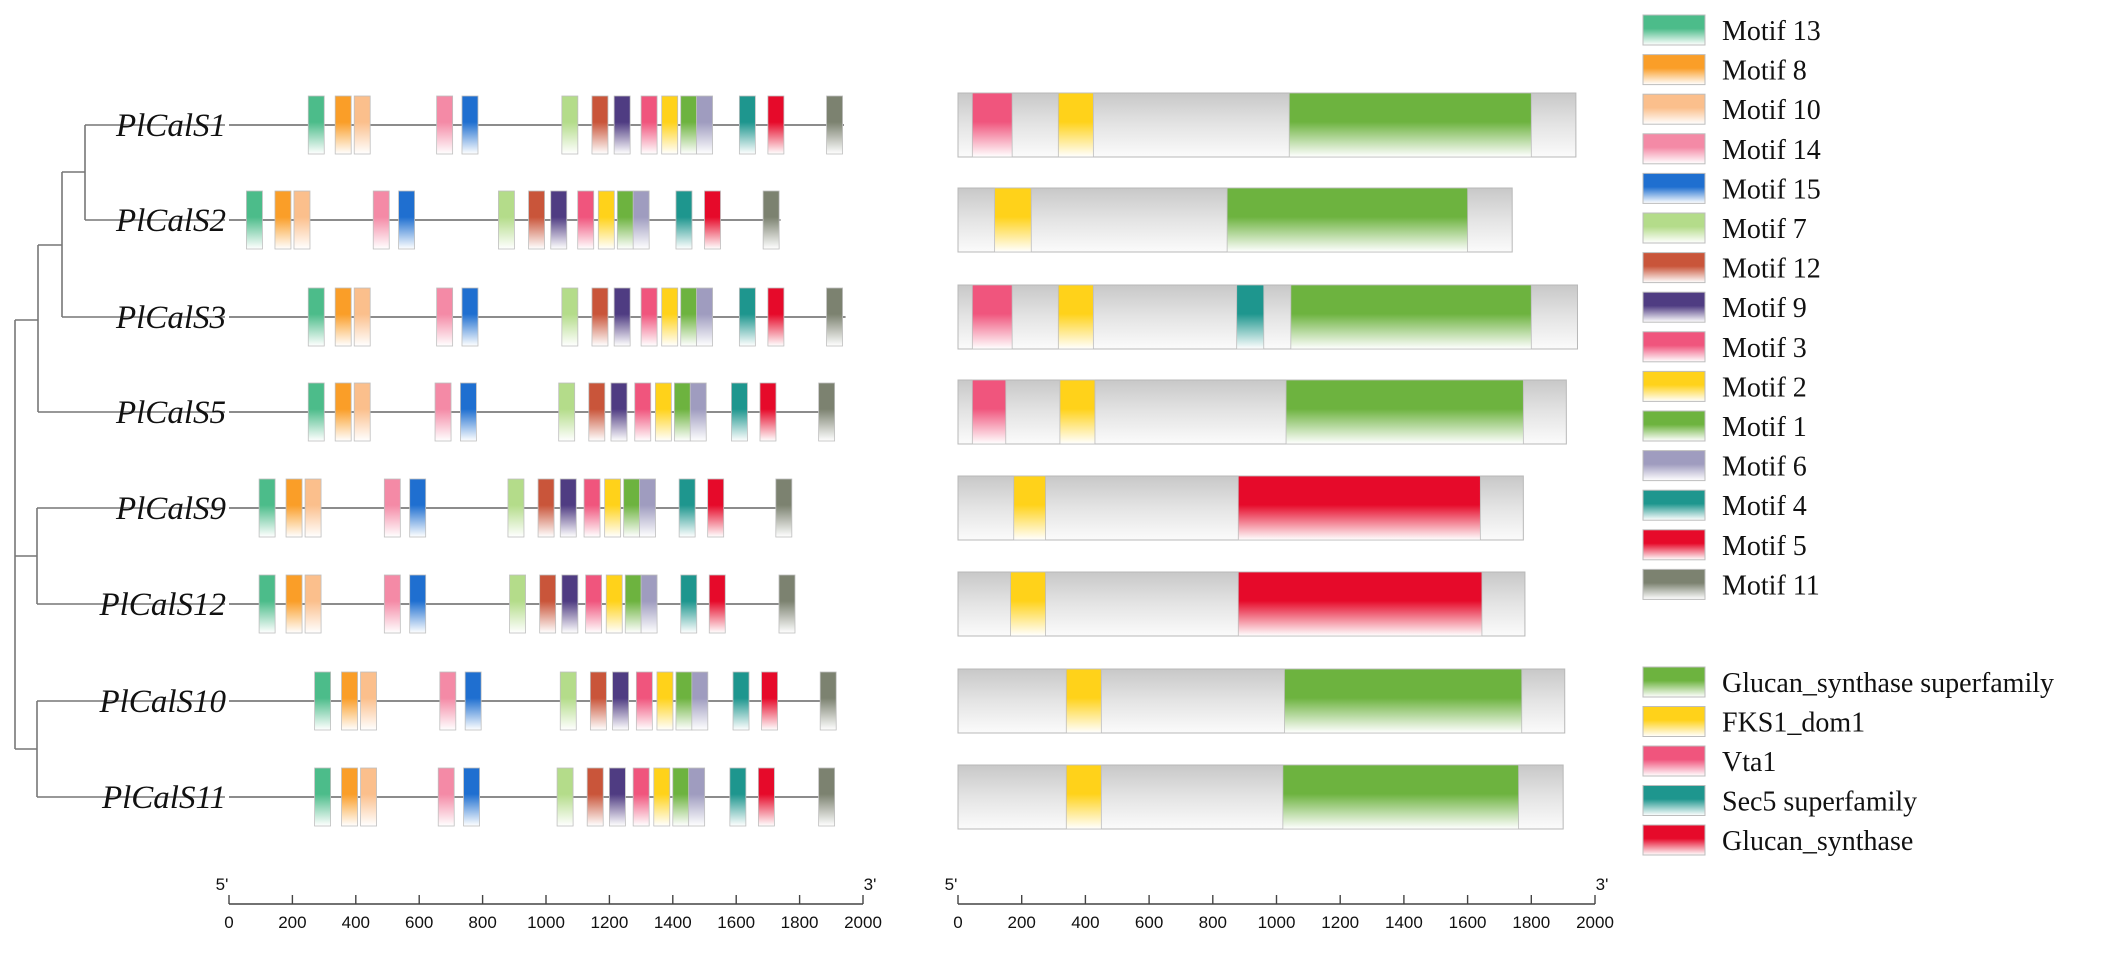 The image size is (2103, 958). Describe the element at coordinates (1340, 922) in the screenshot. I see `axis-tick-label: 1200` at that location.